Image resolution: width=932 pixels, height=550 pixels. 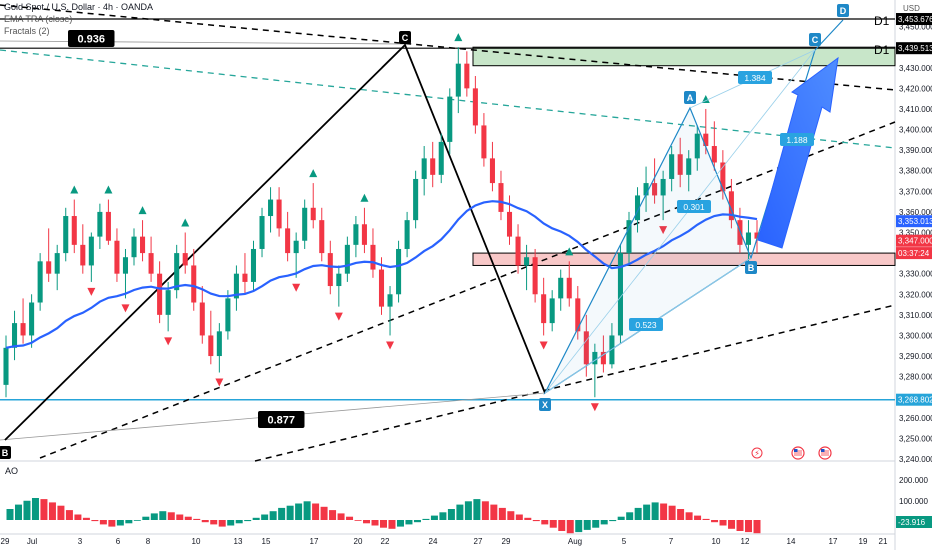 What do you see at coordinates (883, 541) in the screenshot?
I see `x-tick-label: 21` at bounding box center [883, 541].